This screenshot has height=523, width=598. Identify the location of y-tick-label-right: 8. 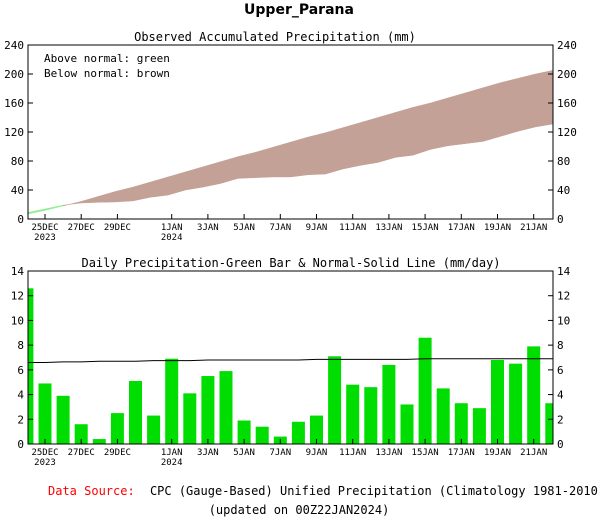
(560, 345).